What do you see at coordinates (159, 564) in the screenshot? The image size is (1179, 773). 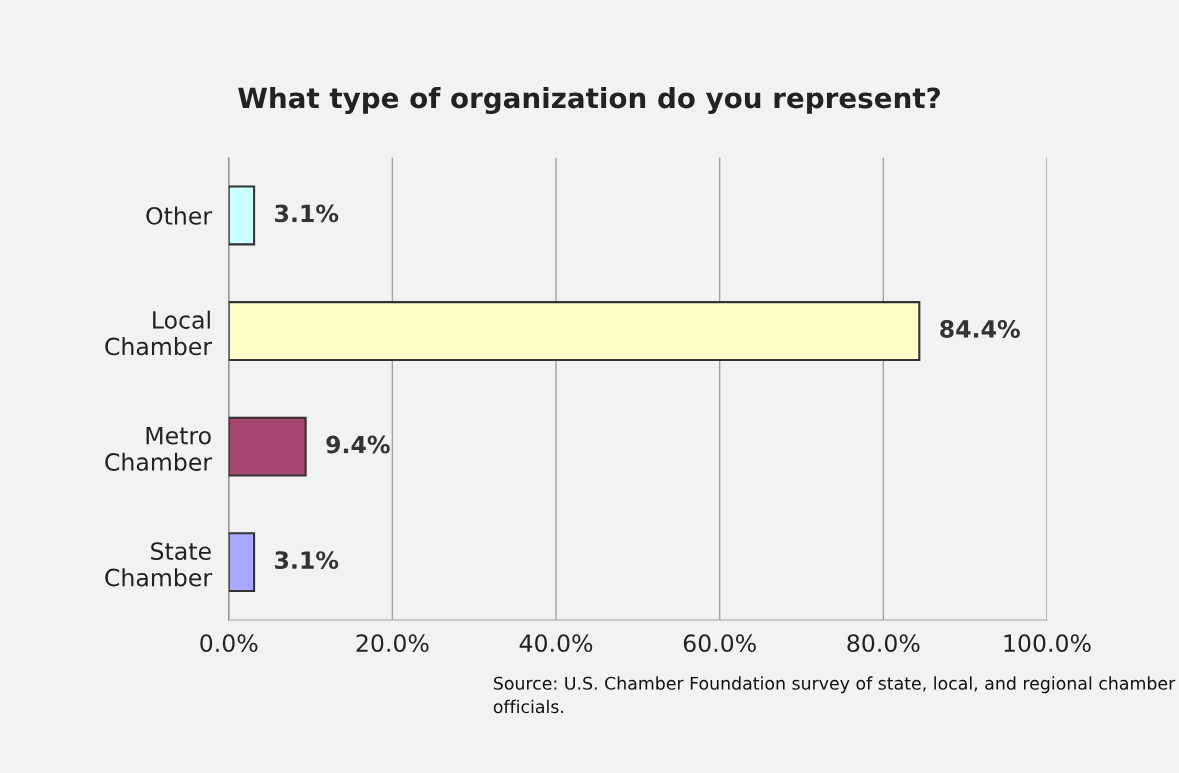 I see `y-tick-label: State Chamber` at bounding box center [159, 564].